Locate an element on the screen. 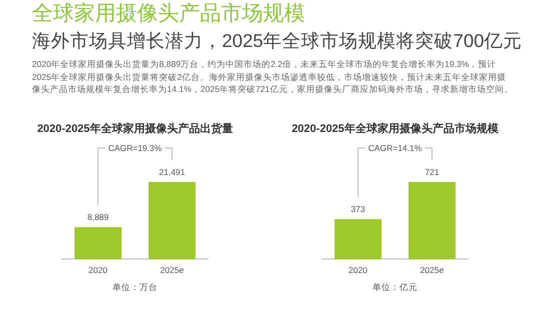 The height and width of the screenshot is (320, 540). text: CAGR=14.1% is located at coordinates (395, 148).